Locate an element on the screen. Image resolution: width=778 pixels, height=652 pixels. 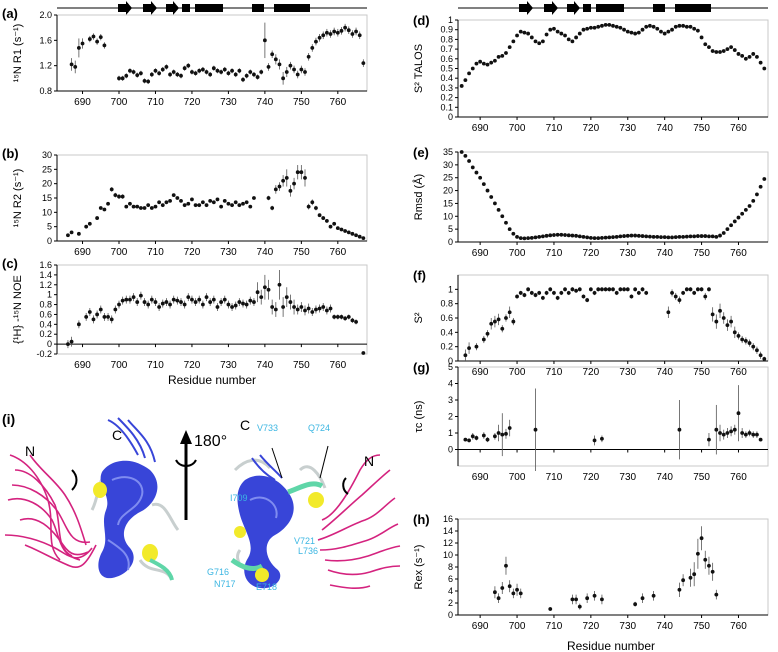
y-tick-label: 0.9 is located at coordinates (446, 30).